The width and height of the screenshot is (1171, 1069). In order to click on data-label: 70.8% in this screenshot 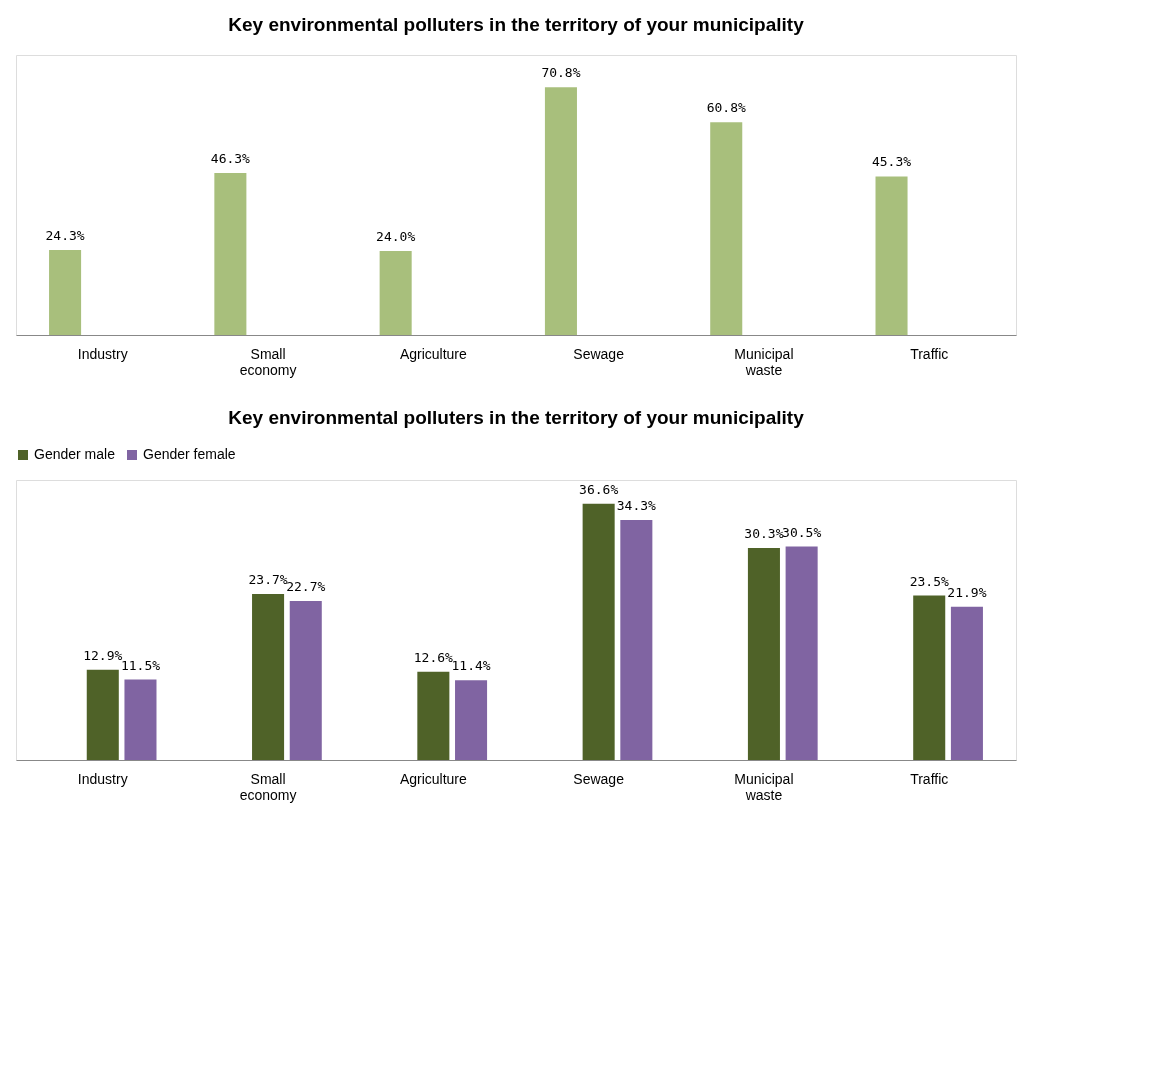, I will do `click(561, 73)`.